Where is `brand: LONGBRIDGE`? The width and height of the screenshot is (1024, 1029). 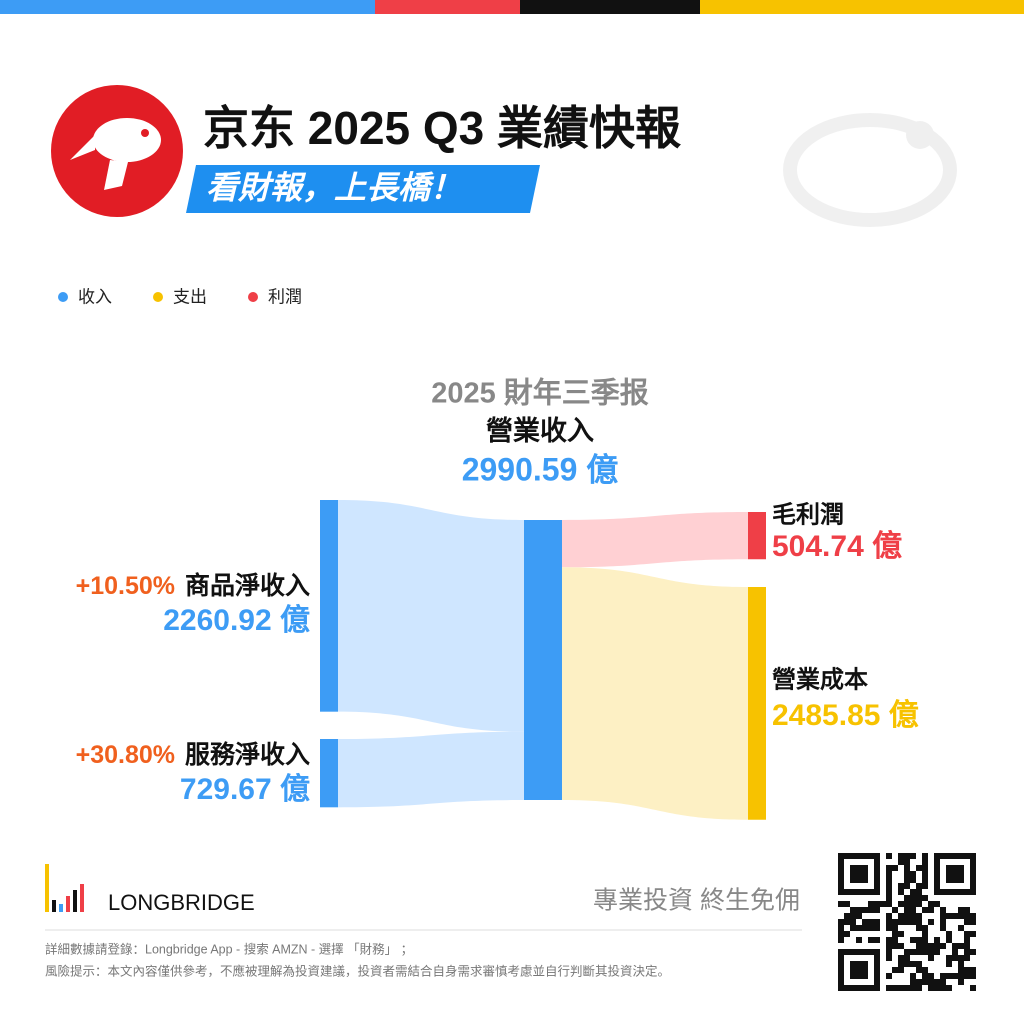
brand: LONGBRIDGE is located at coordinates (181, 902).